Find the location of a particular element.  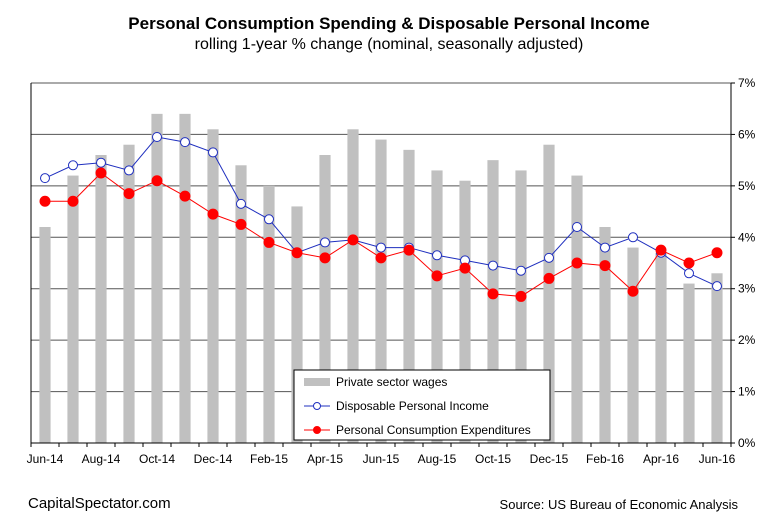

y-tick-label: 6% is located at coordinates (747, 134).